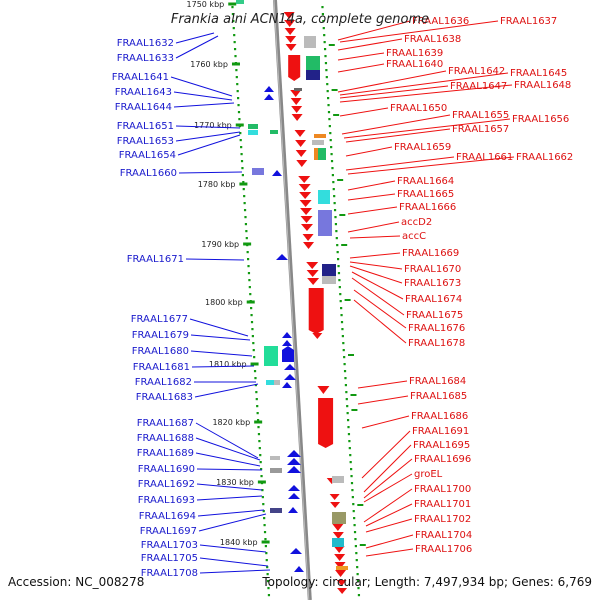  I want to click on right-gene-label: FRAAL1656, so click(540, 119).